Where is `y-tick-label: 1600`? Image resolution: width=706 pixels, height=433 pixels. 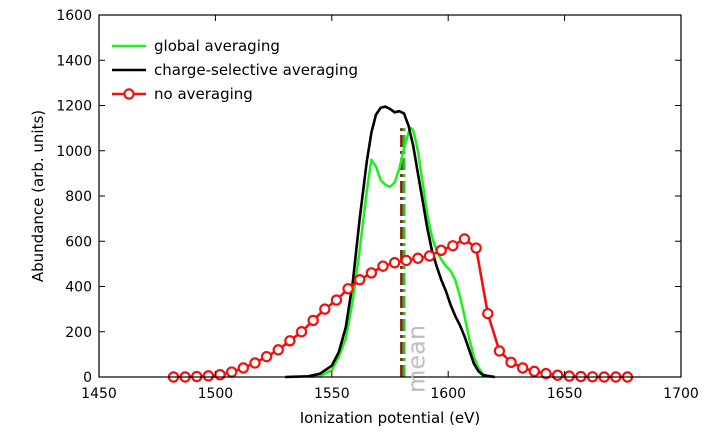
y-tick-label: 1600 is located at coordinates (74, 16).